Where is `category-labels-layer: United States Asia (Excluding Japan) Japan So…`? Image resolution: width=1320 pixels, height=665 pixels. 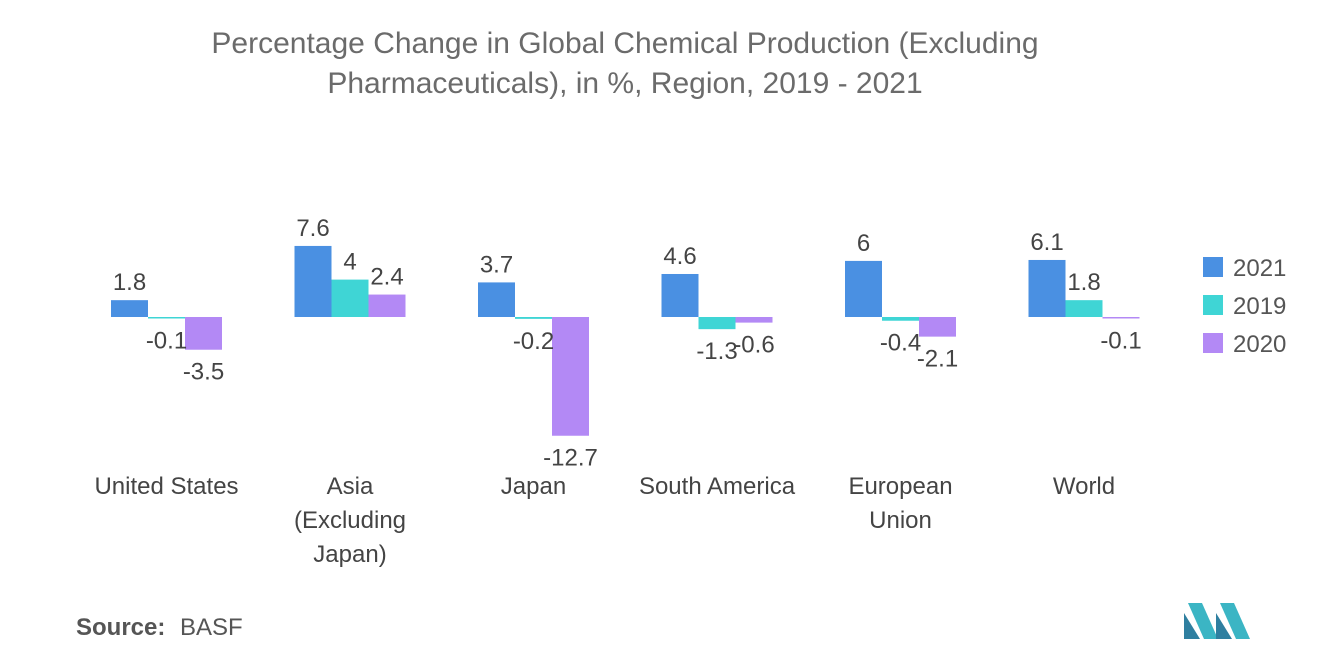 category-labels-layer: United States Asia (Excluding Japan) Japan So… is located at coordinates (604, 520).